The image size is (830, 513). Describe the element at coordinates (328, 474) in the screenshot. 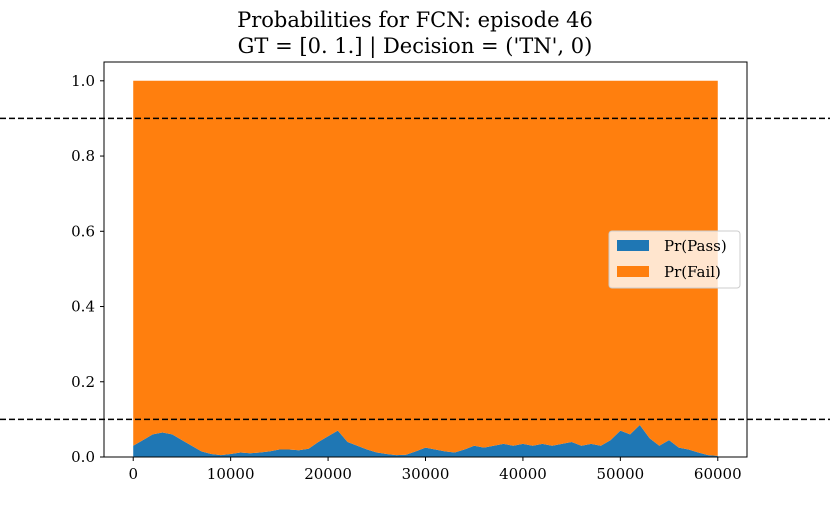

I see `x-tick-label: 20000` at that location.